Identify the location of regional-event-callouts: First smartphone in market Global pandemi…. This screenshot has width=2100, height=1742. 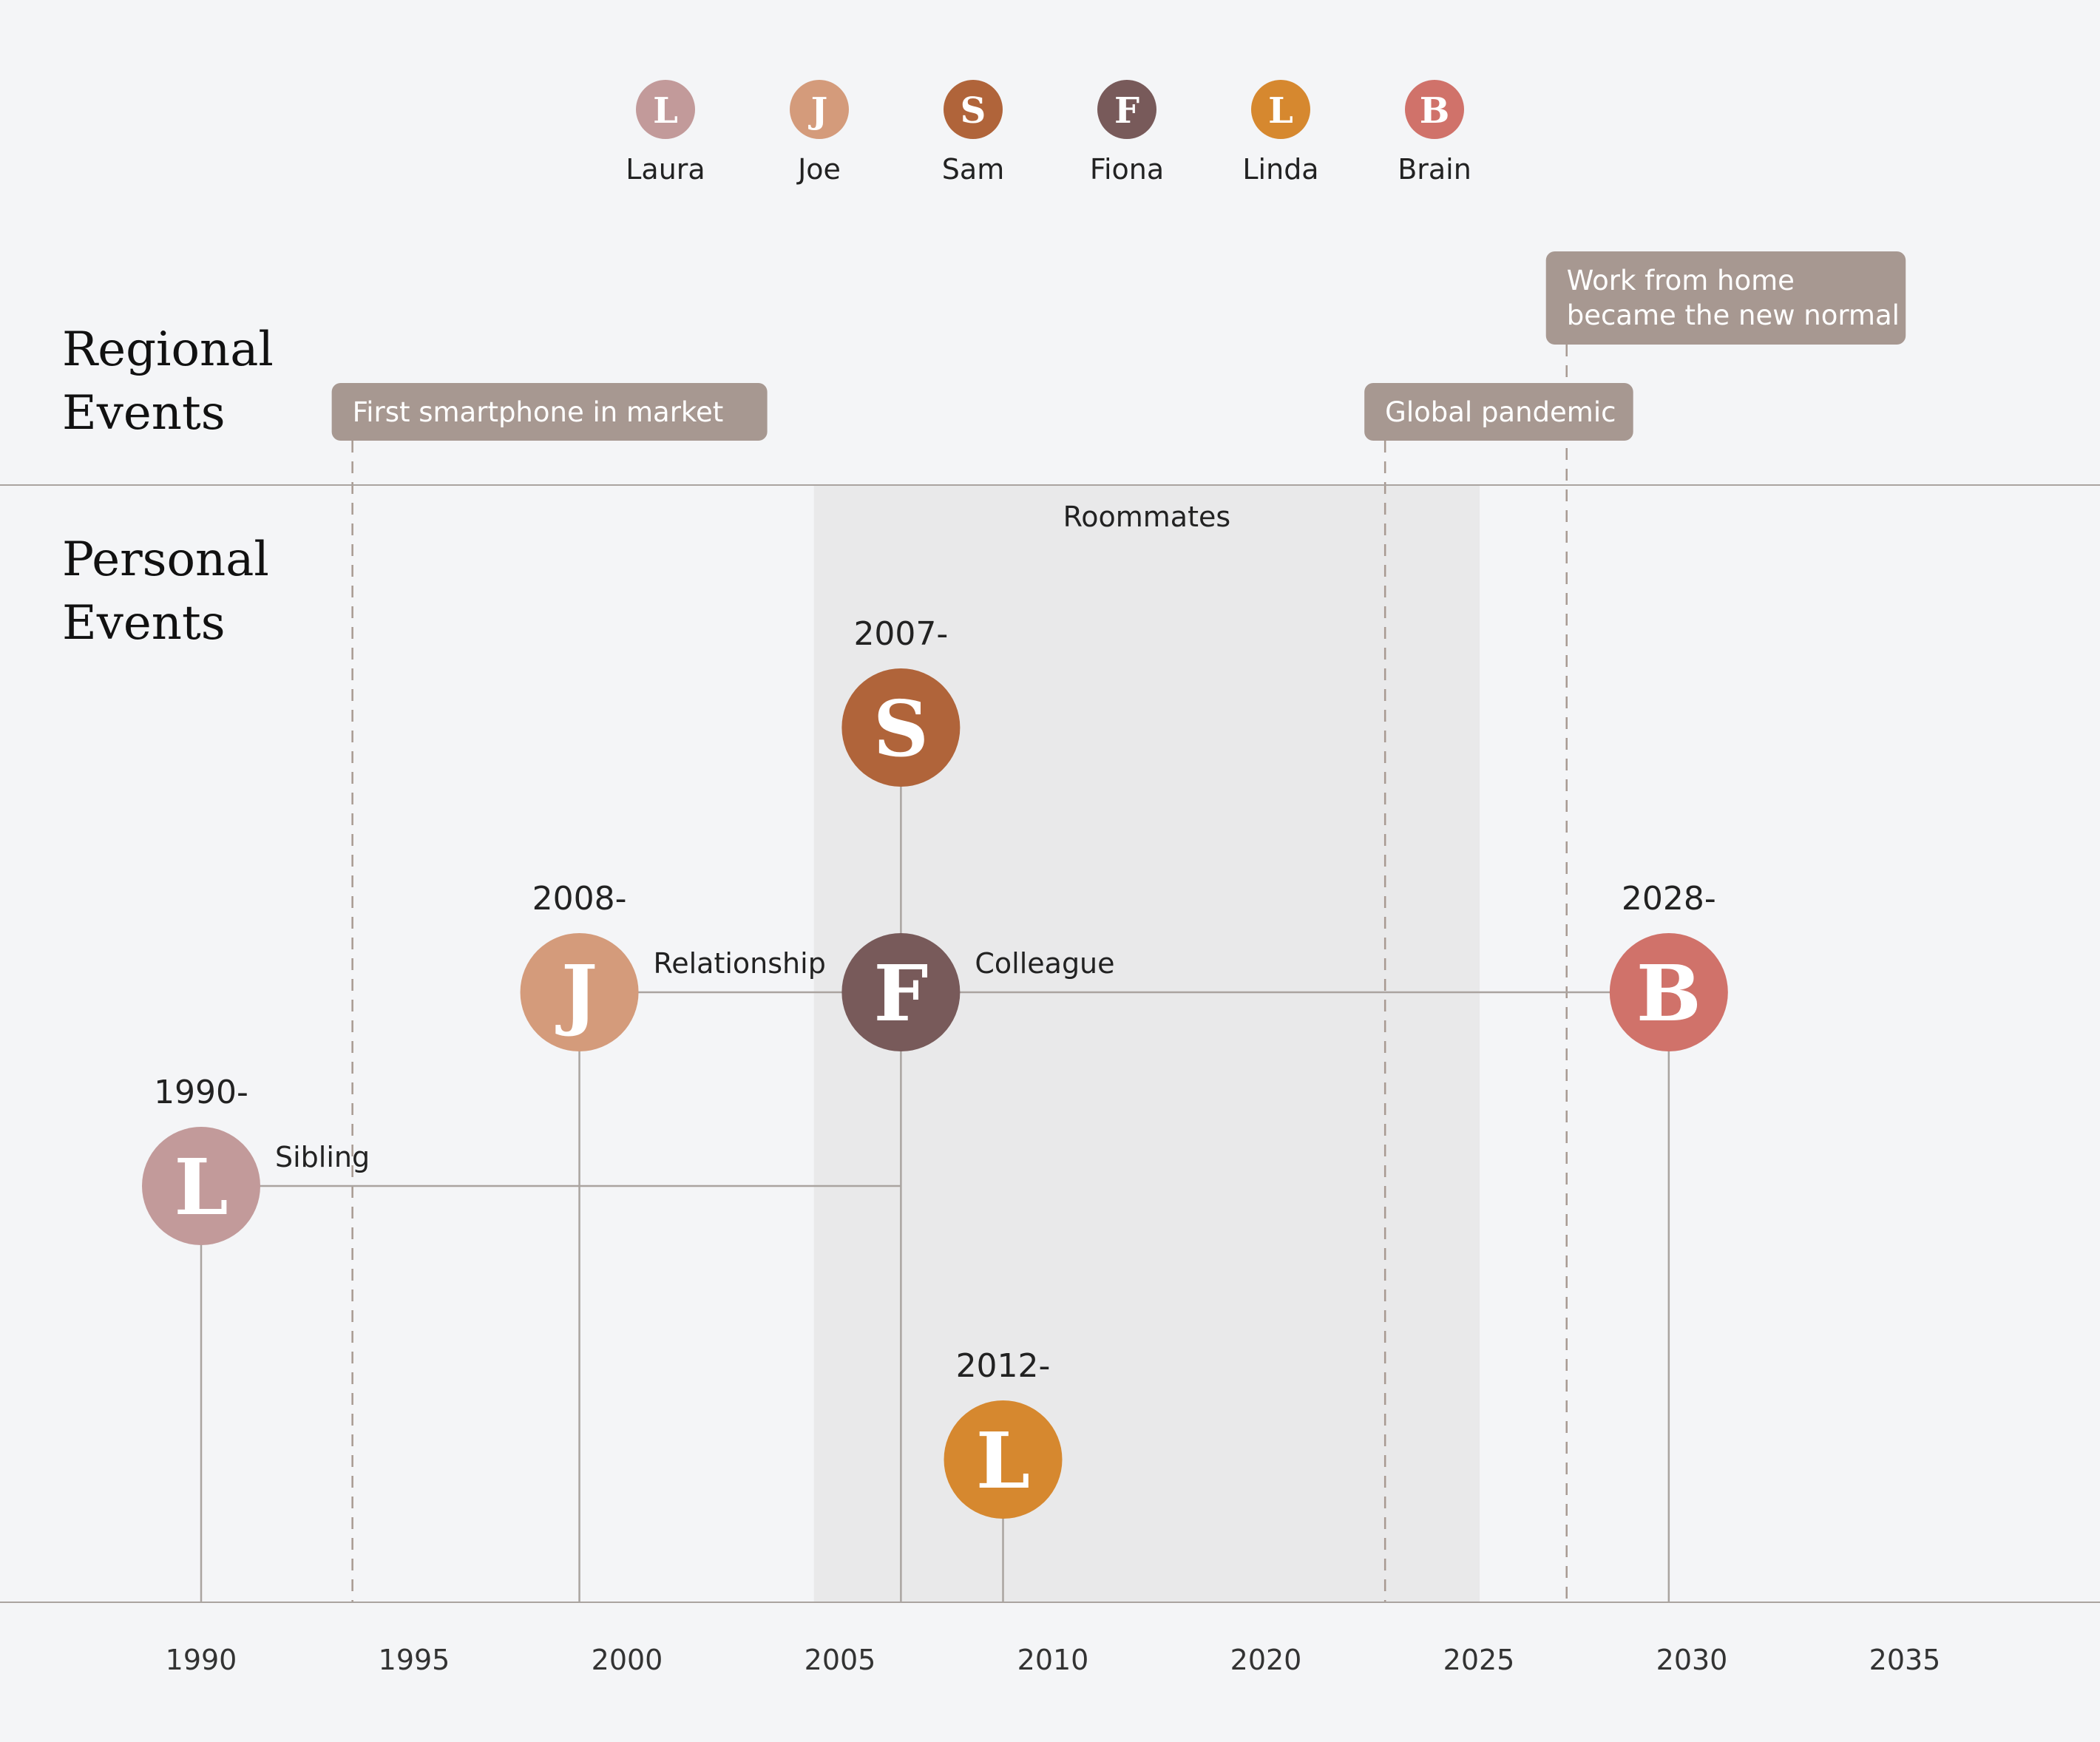
(1118, 346).